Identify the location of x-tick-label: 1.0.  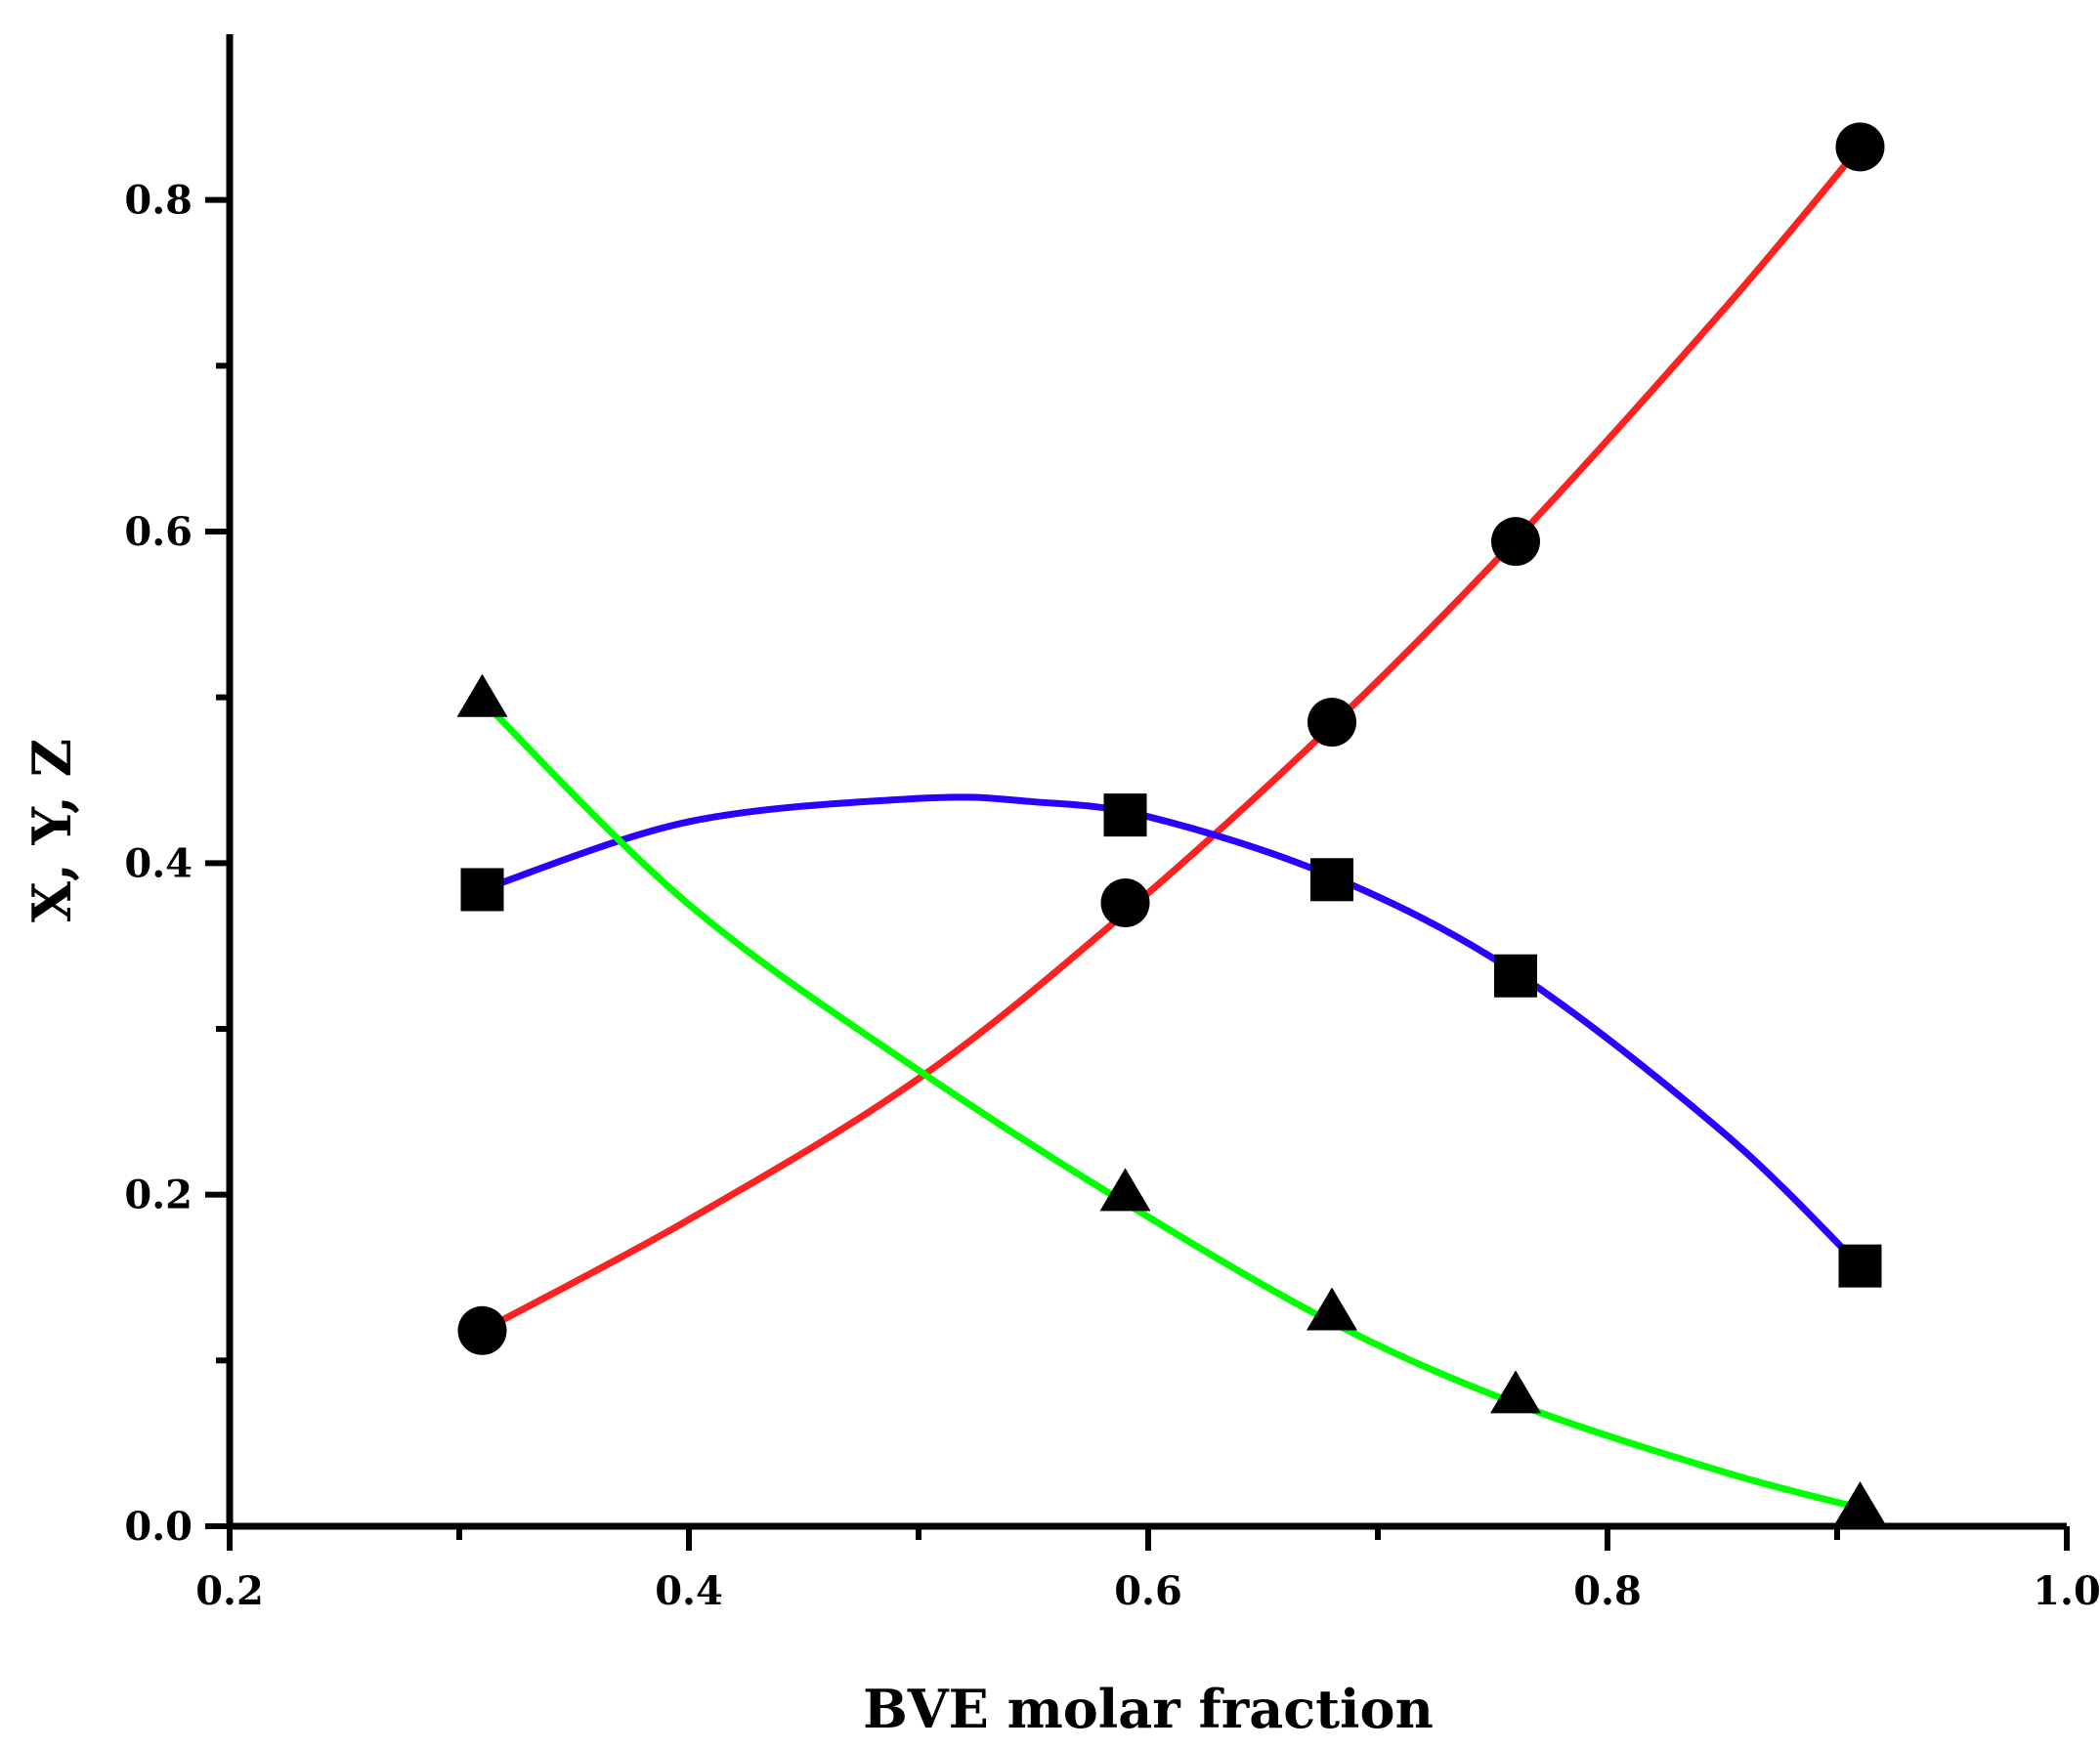
(2067, 1591).